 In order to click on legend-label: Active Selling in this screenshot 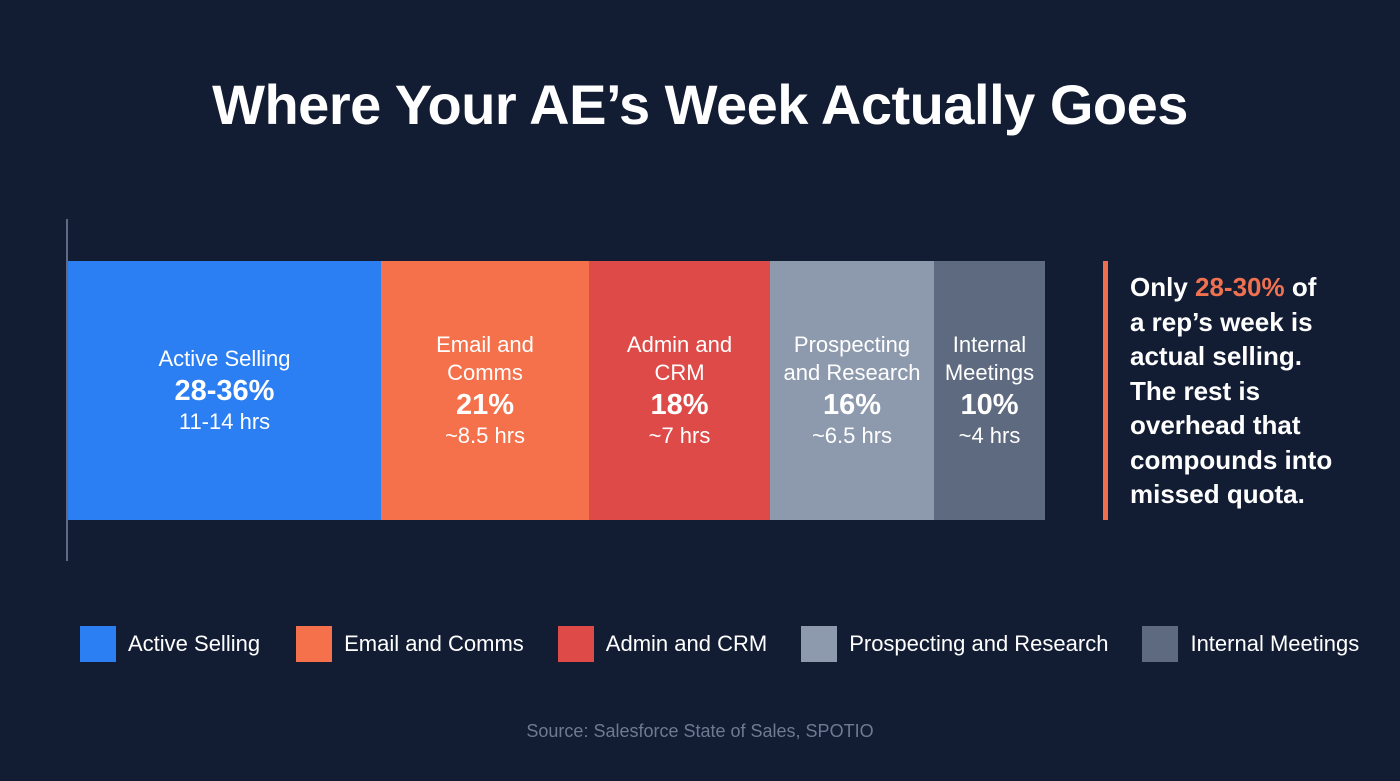, I will do `click(194, 643)`.